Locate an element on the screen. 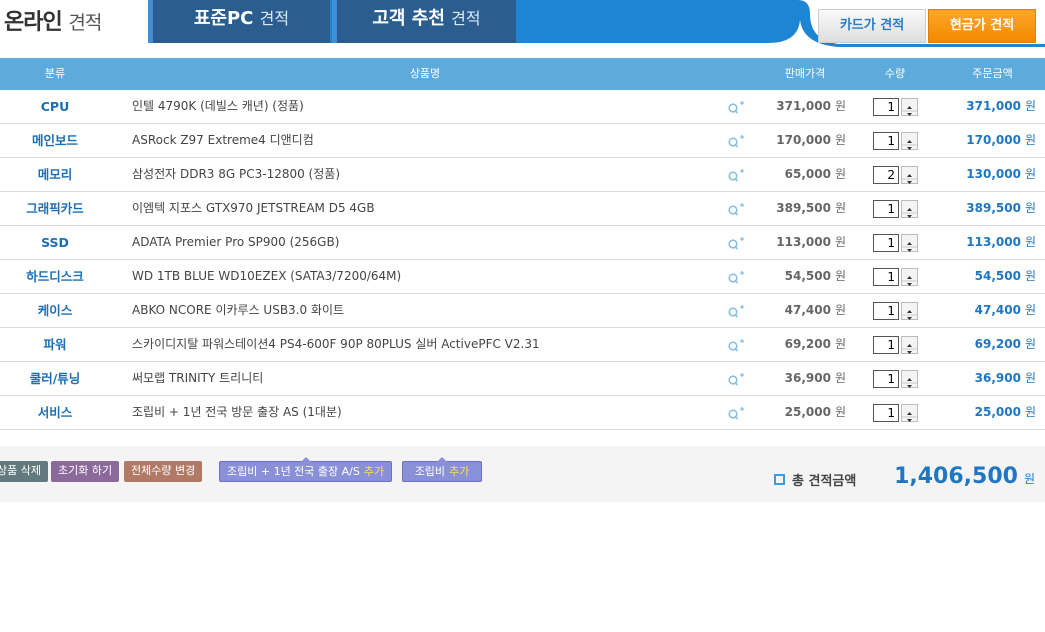 The image size is (1045, 632). category: 서비스 is located at coordinates (55, 412).